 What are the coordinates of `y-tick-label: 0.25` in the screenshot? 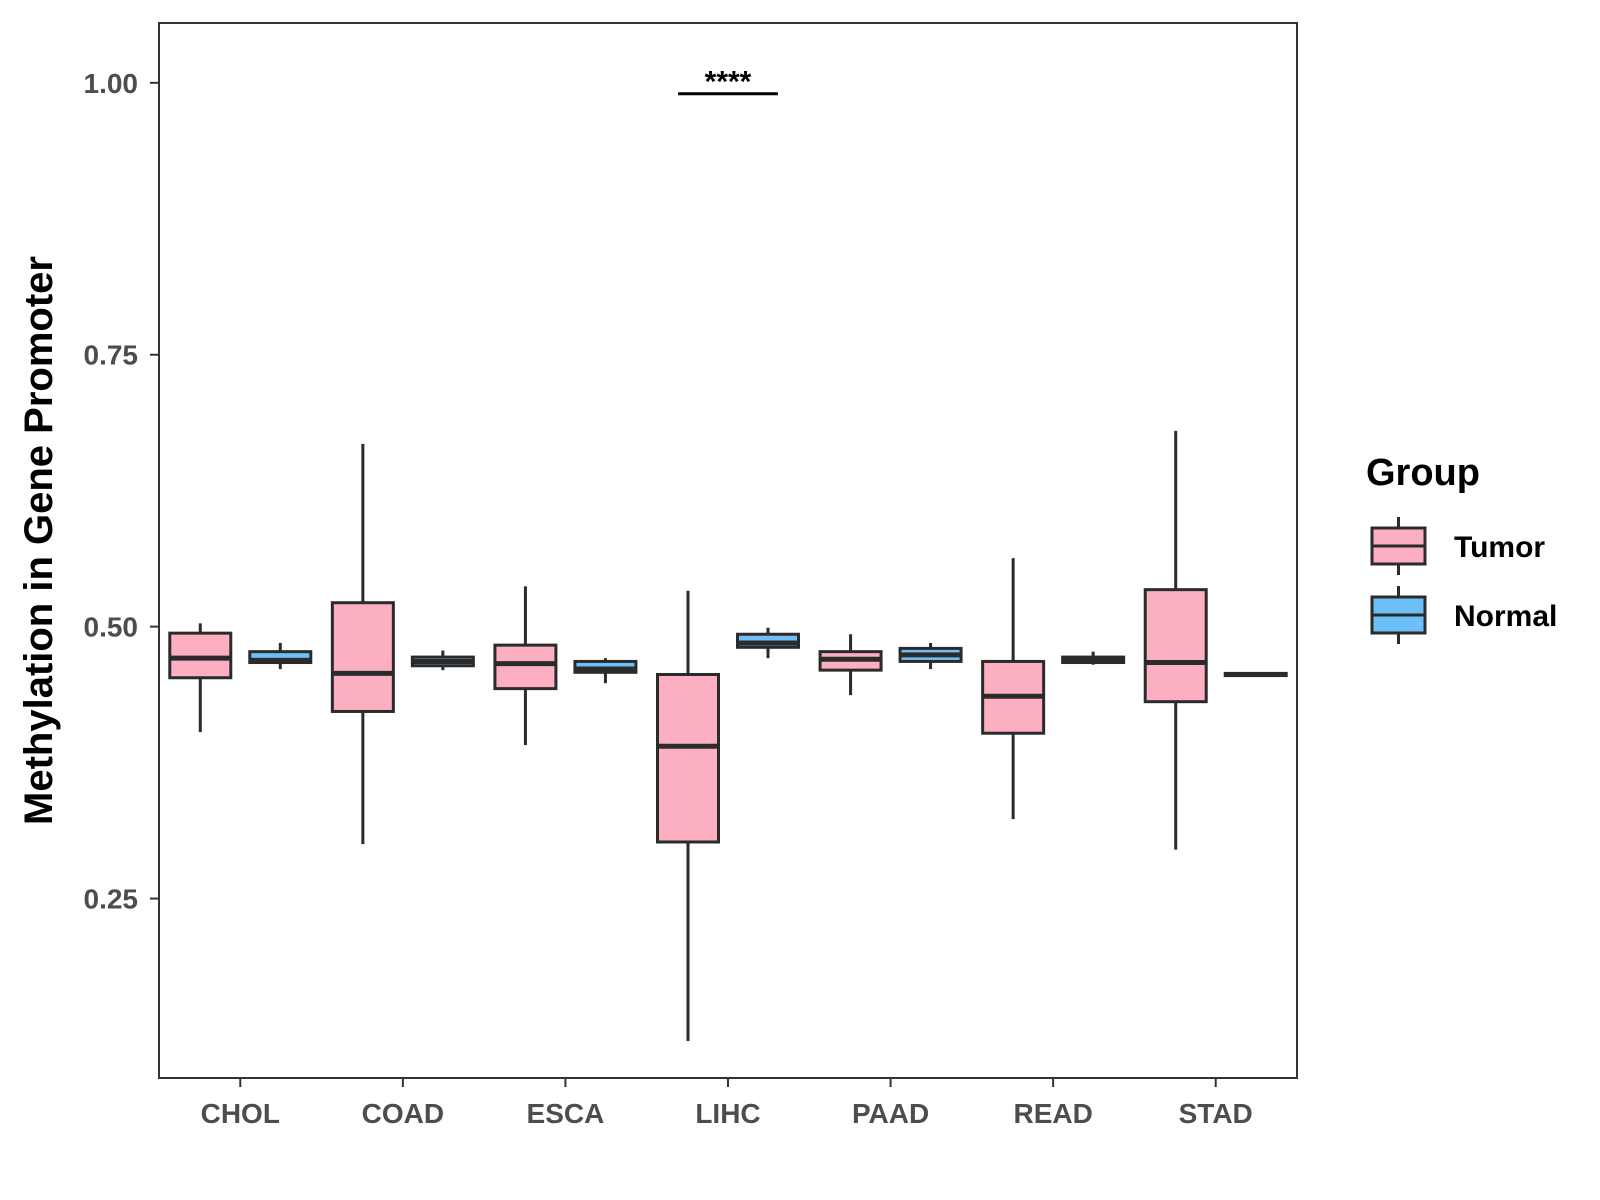 It's located at (111, 899).